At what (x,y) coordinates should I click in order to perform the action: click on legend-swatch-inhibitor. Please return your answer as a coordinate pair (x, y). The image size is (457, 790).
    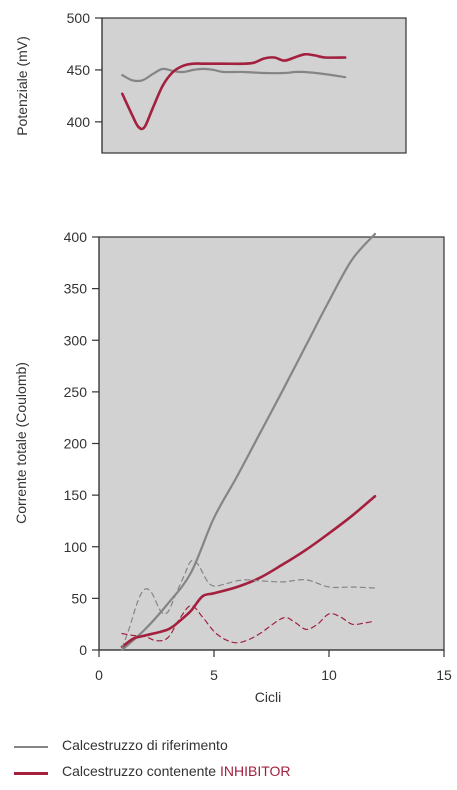
    Looking at the image, I should click on (31, 773).